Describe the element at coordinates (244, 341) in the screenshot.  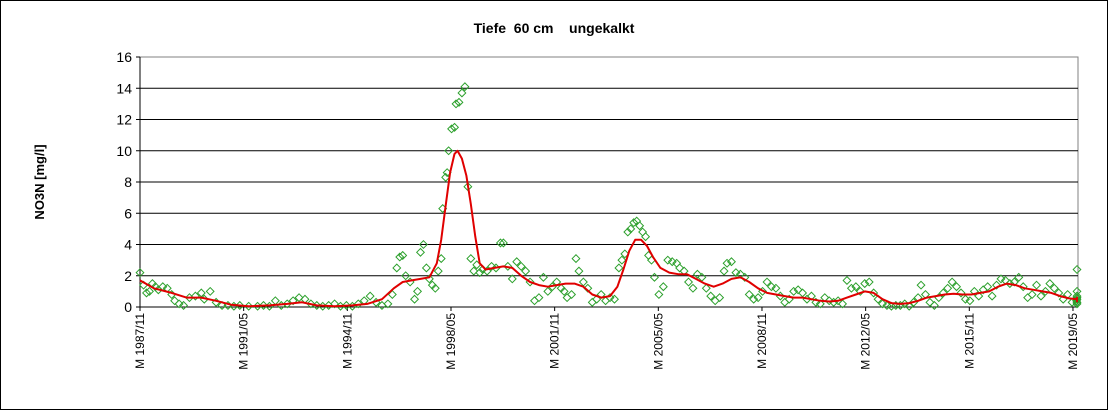
I see `x-tick-label: M 1991/05` at that location.